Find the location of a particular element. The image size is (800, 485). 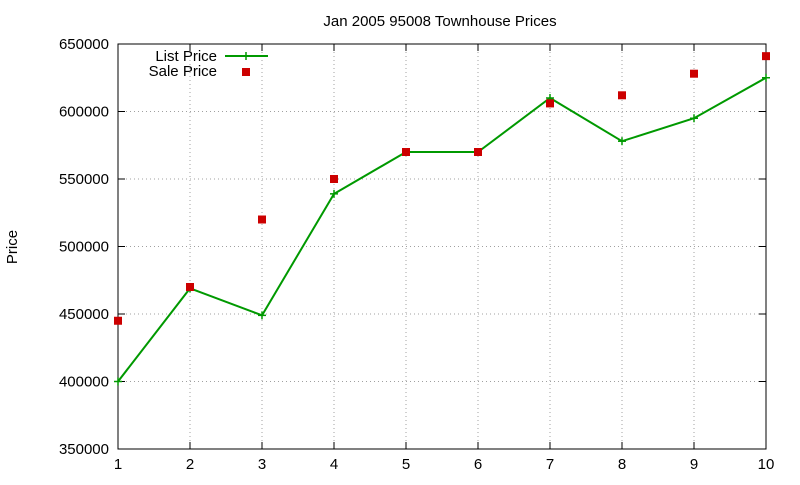

y-tick-label: 500000 is located at coordinates (84, 247).